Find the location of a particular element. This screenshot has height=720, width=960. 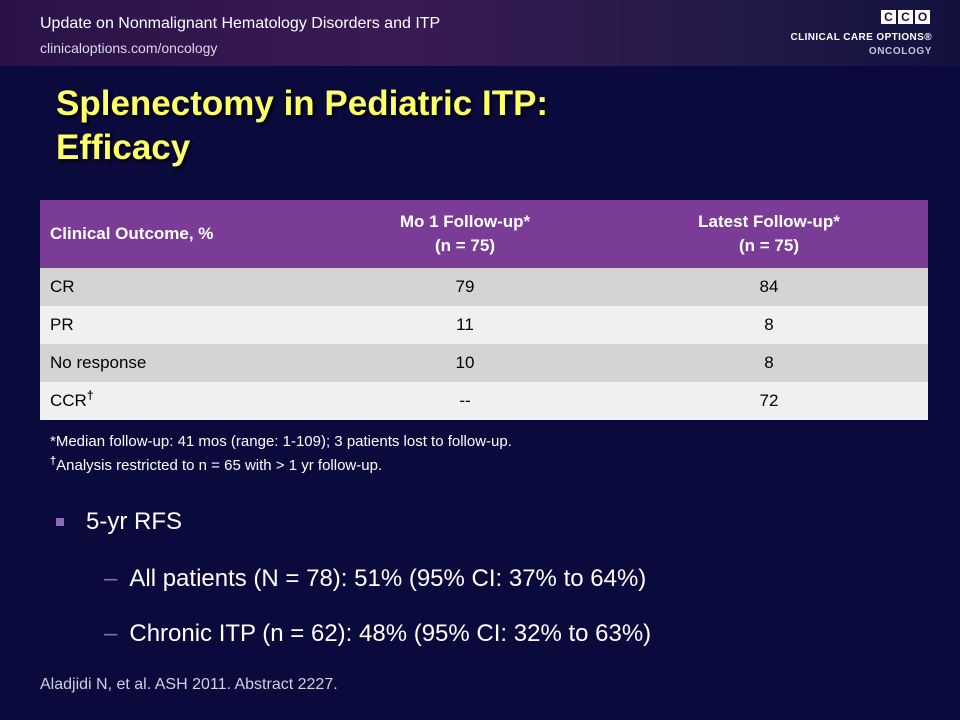

cell-outcome: No response is located at coordinates (180, 363).